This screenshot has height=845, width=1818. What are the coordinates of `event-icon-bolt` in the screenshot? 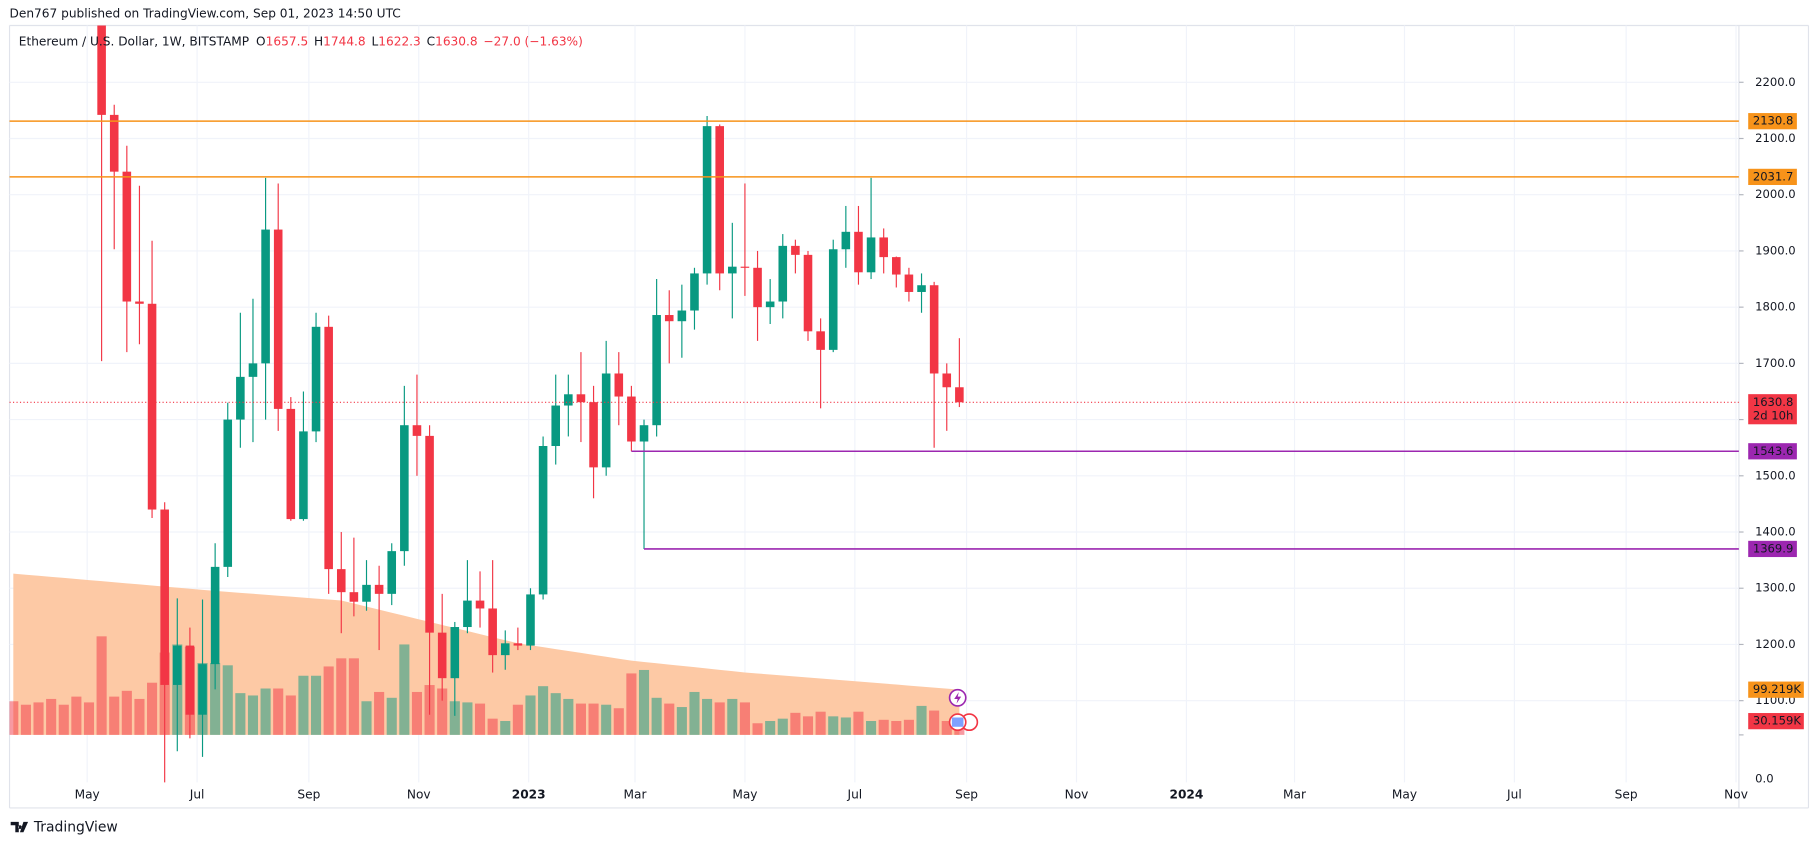 It's located at (958, 697).